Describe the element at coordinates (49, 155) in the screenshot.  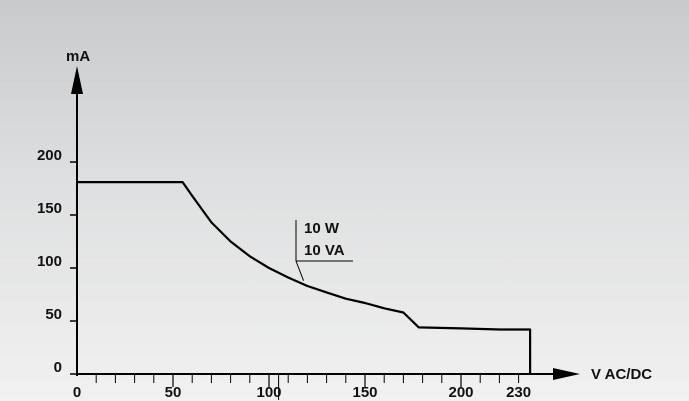
I see `y-tick-label: 200` at that location.